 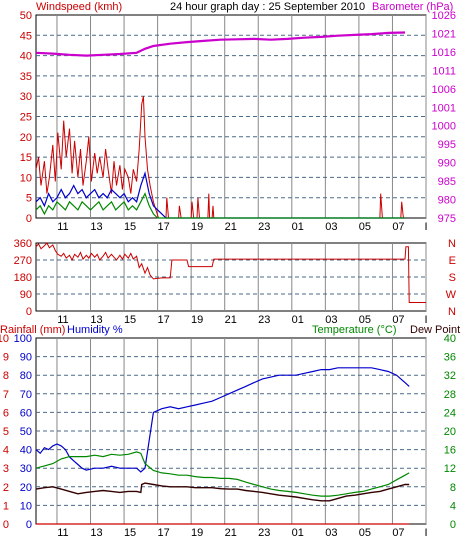 What do you see at coordinates (95, 330) in the screenshot?
I see `humidity-axis-label: Humidity %` at bounding box center [95, 330].